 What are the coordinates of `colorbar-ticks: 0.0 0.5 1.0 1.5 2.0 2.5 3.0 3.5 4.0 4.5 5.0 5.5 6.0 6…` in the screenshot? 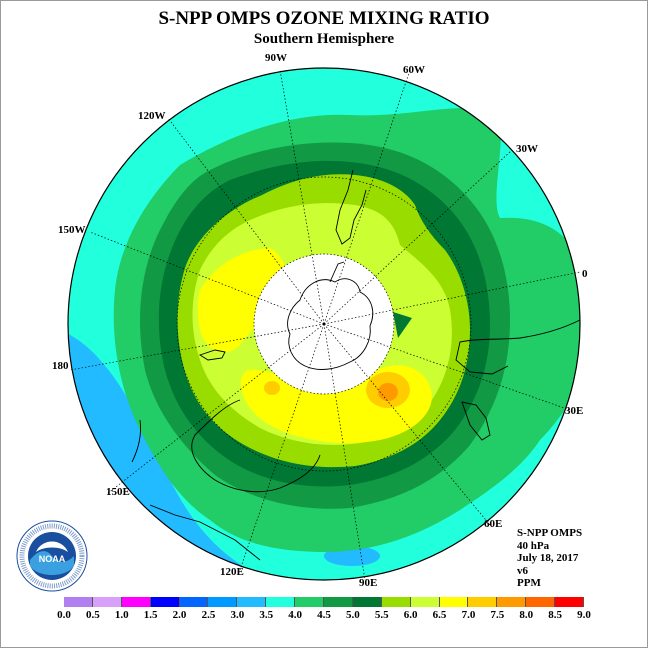 It's located at (324, 616).